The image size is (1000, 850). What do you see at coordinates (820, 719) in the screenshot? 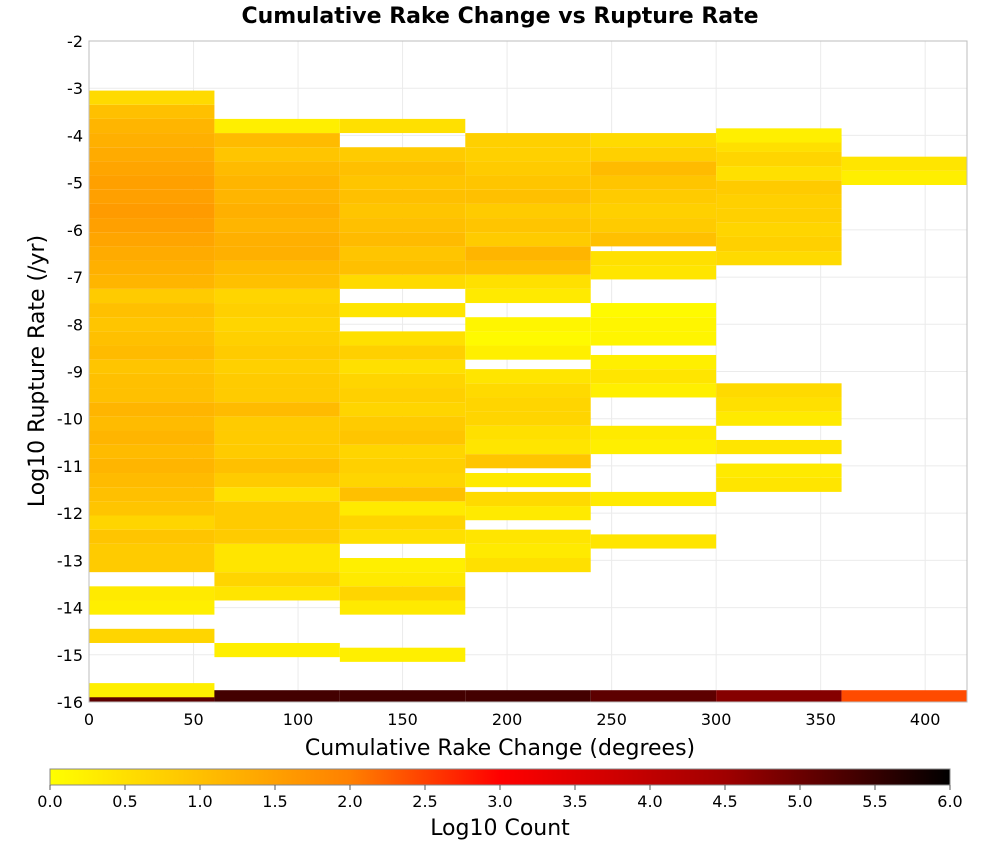
I see `x-tick-label: 350` at bounding box center [820, 719].